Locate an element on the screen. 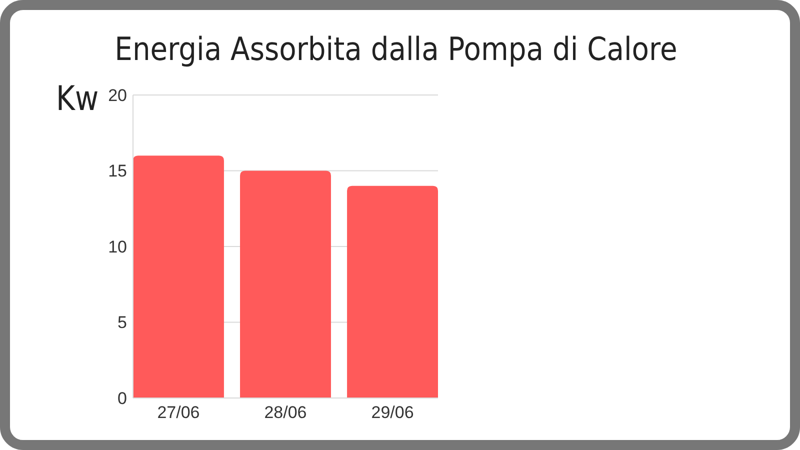 The width and height of the screenshot is (800, 450). x-tick-label: 27/06 is located at coordinates (178, 412).